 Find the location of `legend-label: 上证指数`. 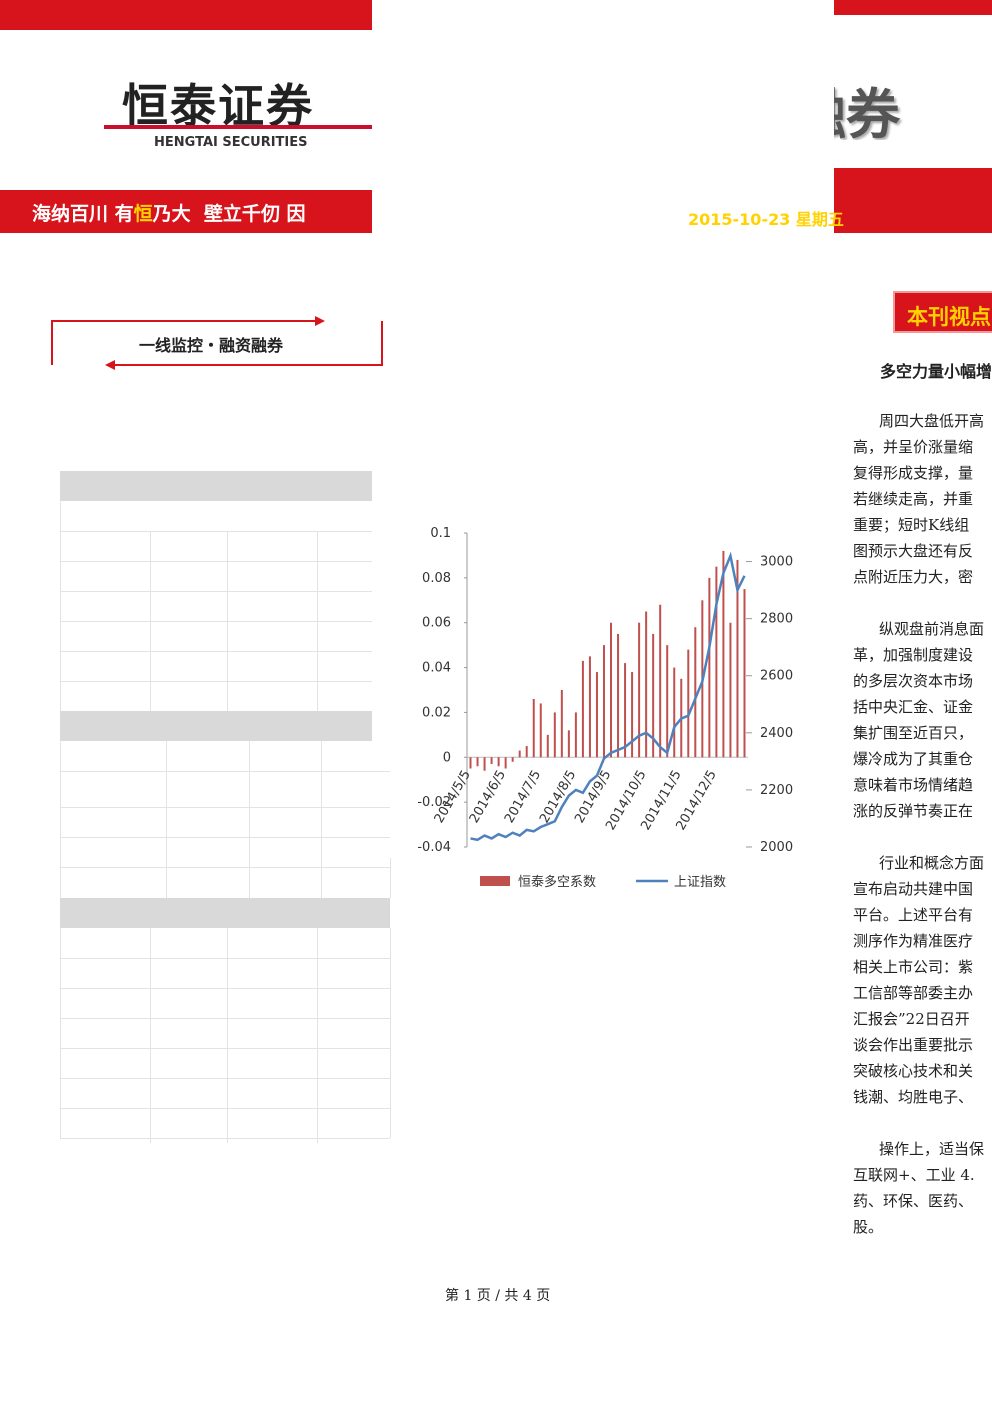

legend-label: 上证指数 is located at coordinates (700, 882).